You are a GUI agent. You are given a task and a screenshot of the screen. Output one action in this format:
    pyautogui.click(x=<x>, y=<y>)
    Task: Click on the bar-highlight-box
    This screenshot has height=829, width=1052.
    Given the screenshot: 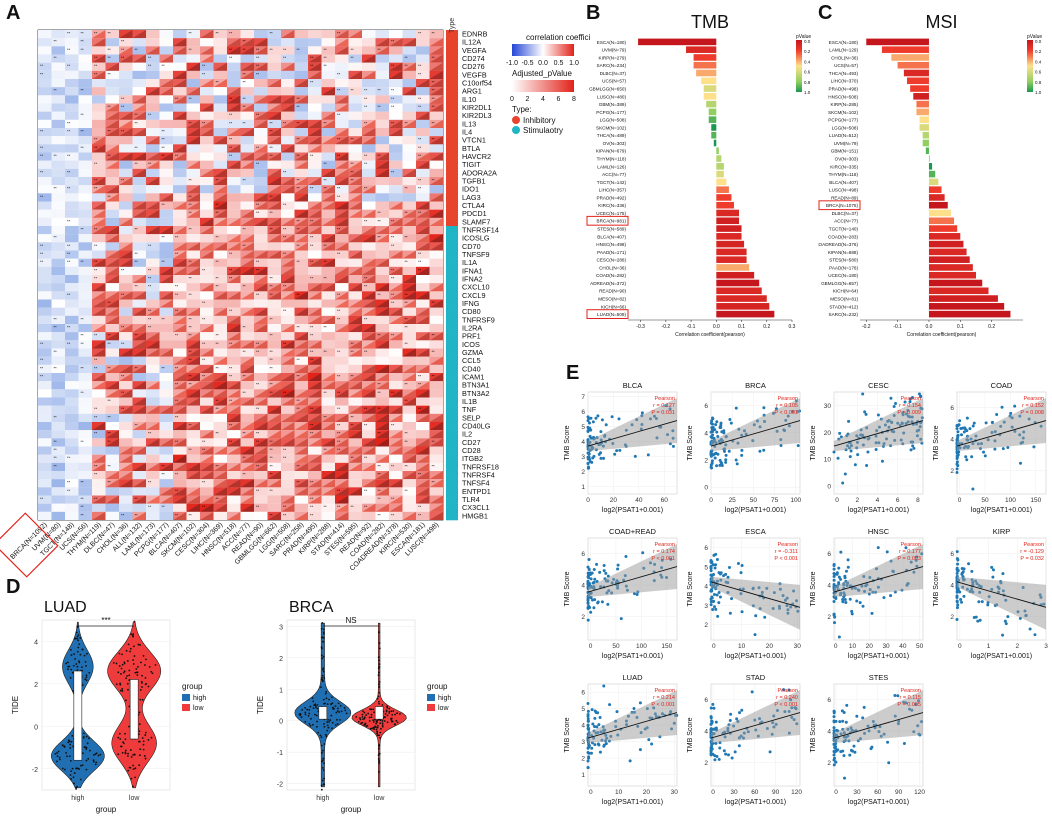 What is the action you would take?
    pyautogui.click(x=607, y=314)
    